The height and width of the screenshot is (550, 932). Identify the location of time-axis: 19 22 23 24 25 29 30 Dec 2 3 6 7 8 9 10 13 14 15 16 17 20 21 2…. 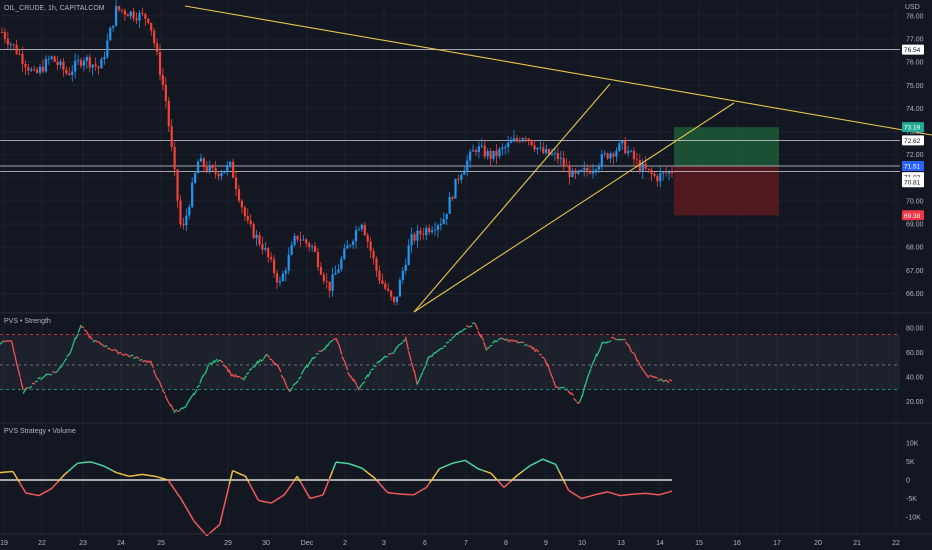
(450, 543).